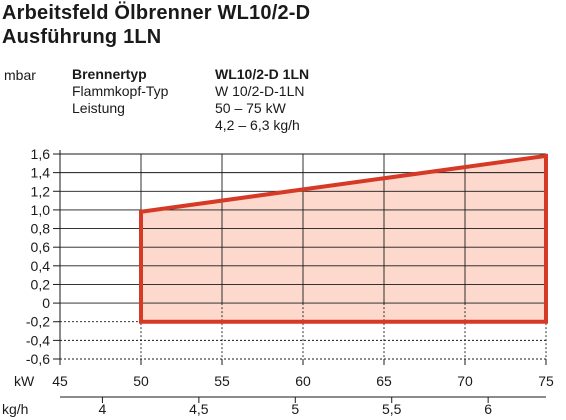 The height and width of the screenshot is (420, 566). What do you see at coordinates (41, 284) in the screenshot?
I see `y-tick-label: 0,2` at bounding box center [41, 284].